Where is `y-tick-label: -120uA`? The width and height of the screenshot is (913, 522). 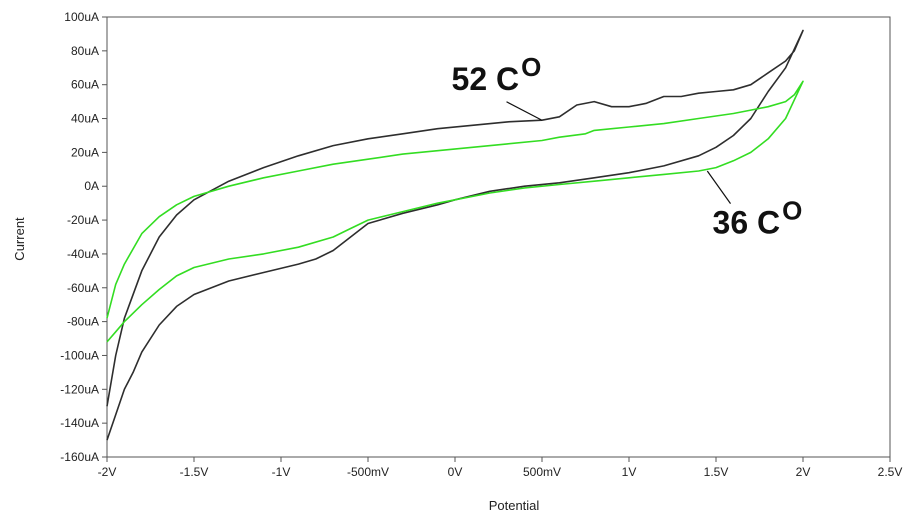
y-tick-label: -120uA is located at coordinates (79, 389).